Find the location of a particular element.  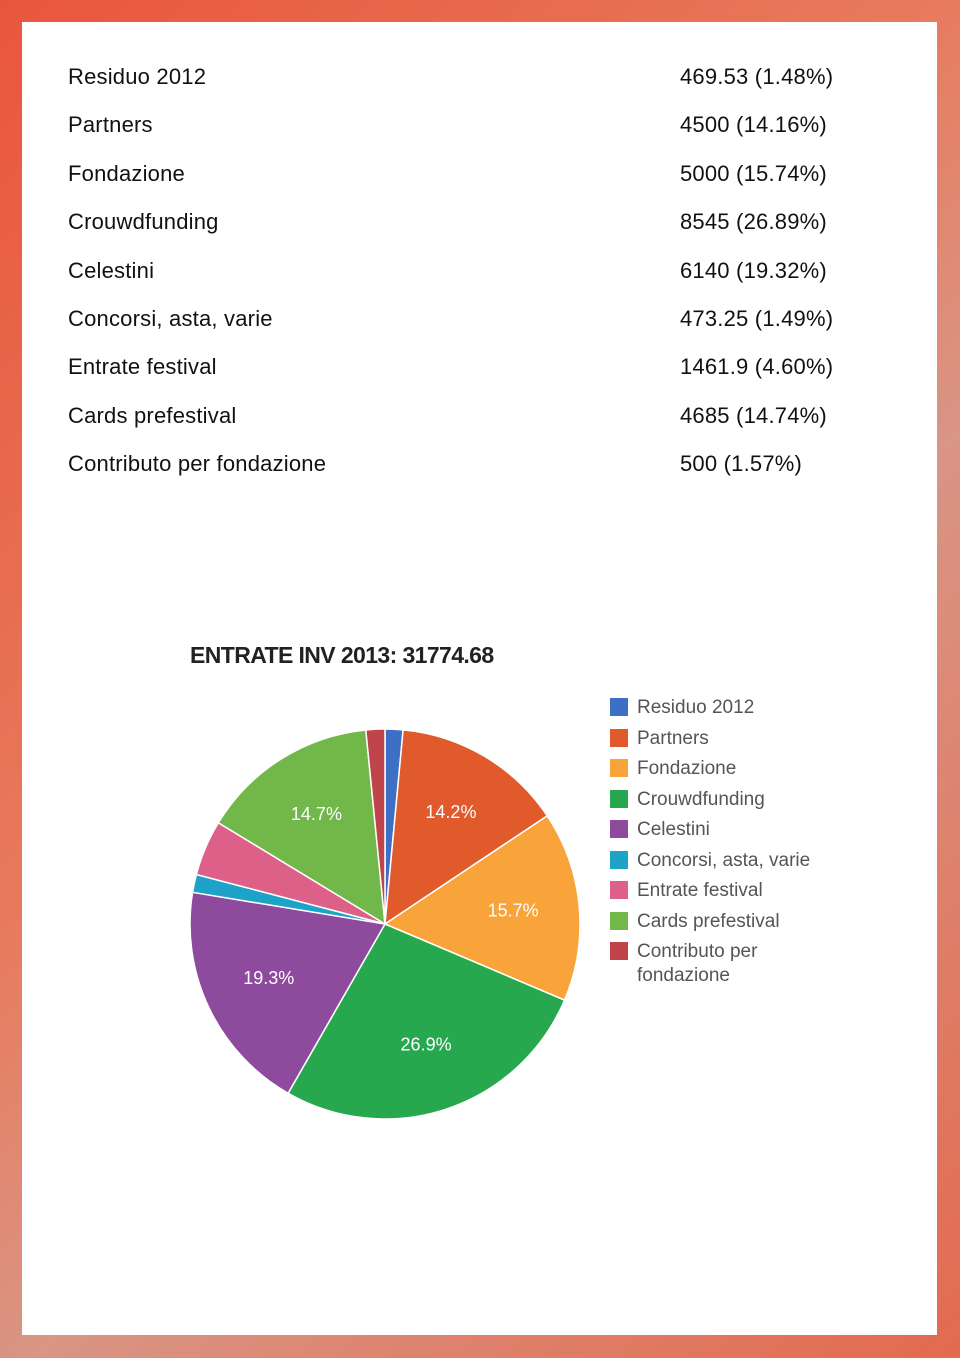

slice-label: 26.9% is located at coordinates (426, 1045).